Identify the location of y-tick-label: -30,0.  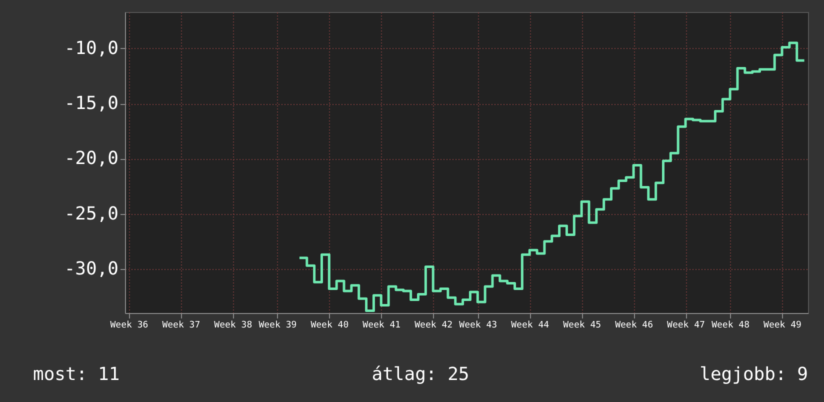
(91, 269).